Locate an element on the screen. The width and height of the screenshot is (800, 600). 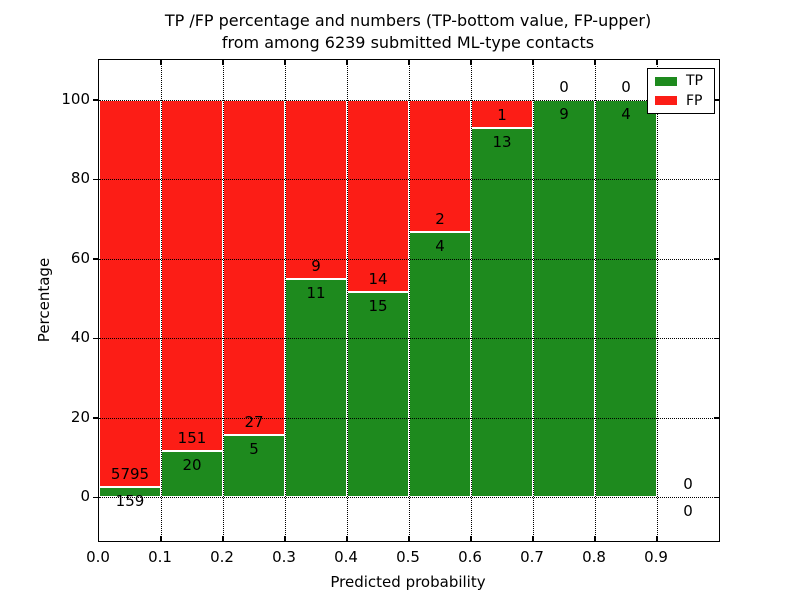
x-axis-label: Predicted probability is located at coordinates (408, 582).